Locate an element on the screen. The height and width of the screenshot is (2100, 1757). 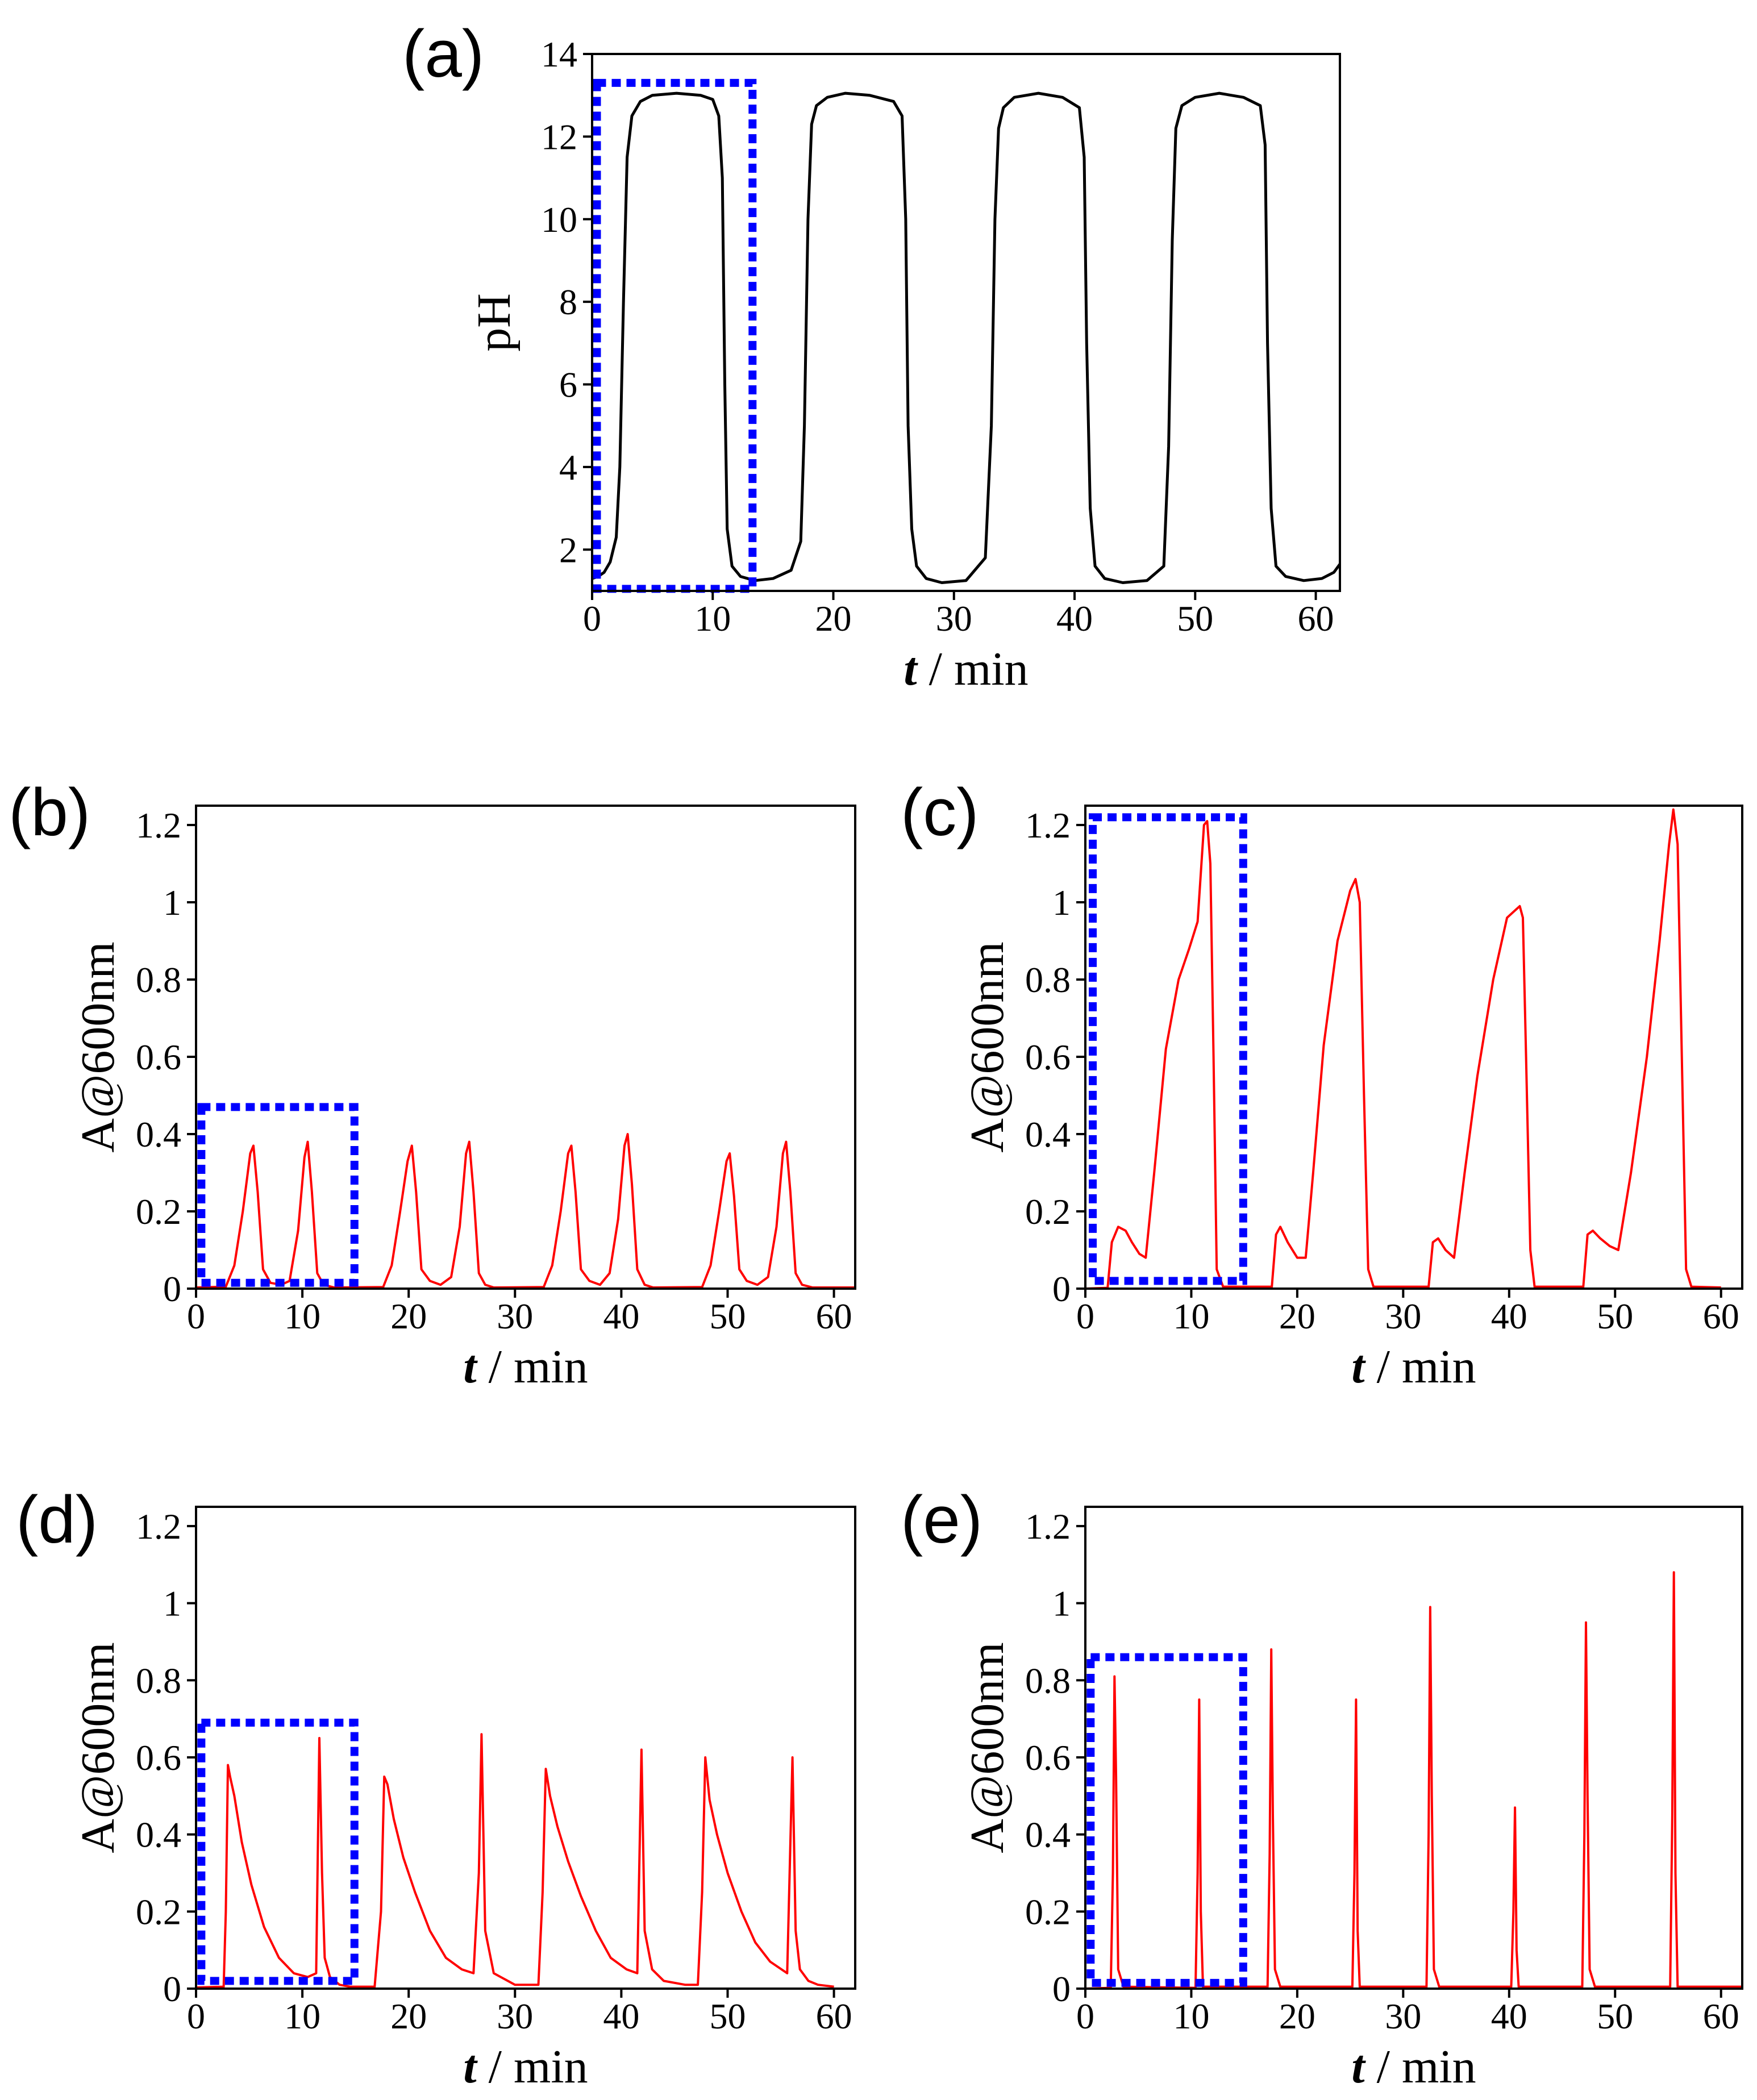
panel-label: (c) is located at coordinates (940, 813).